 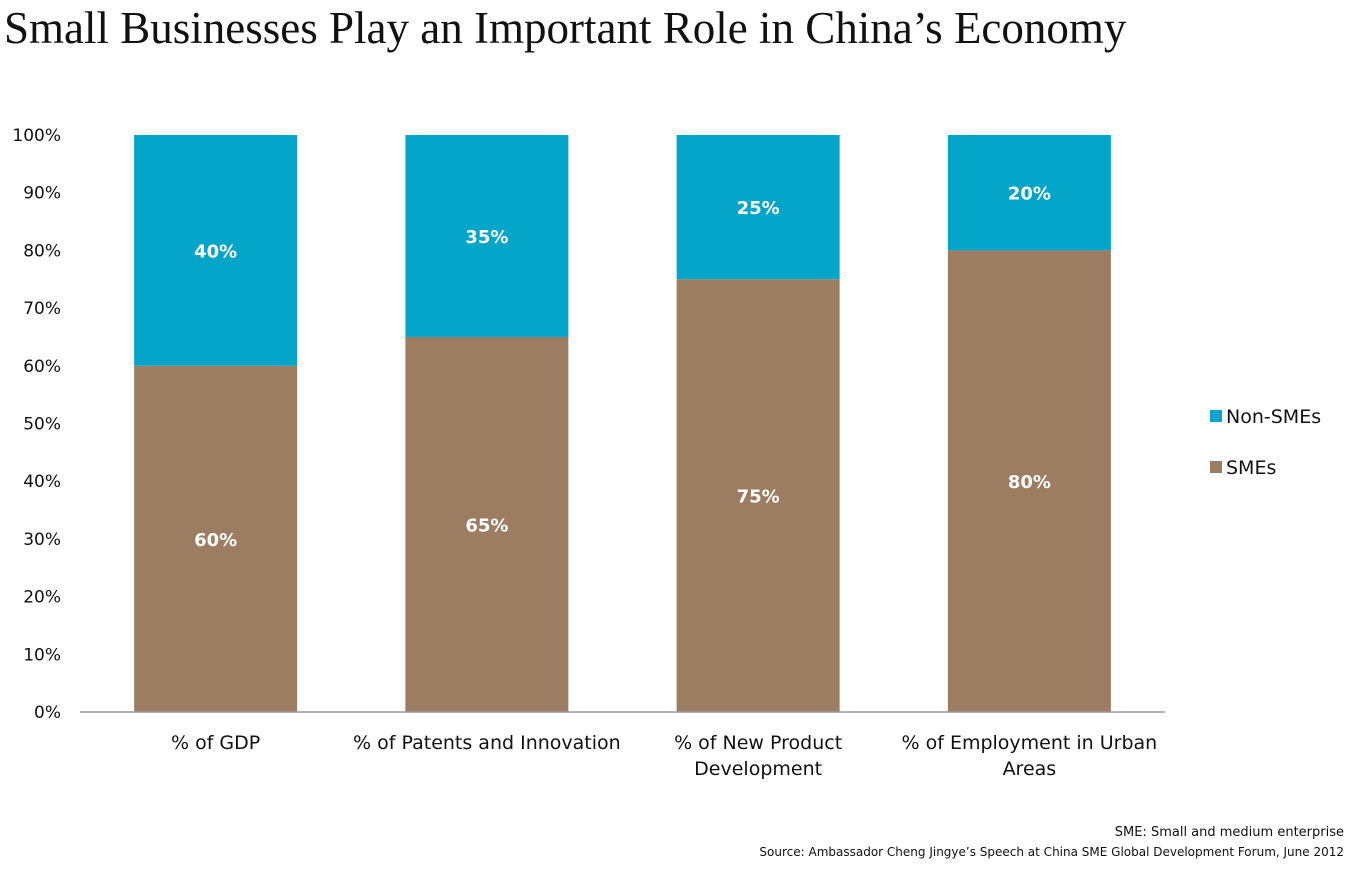 I want to click on footnote-definition: SME: Small and medium enterprise, so click(x=1229, y=832).